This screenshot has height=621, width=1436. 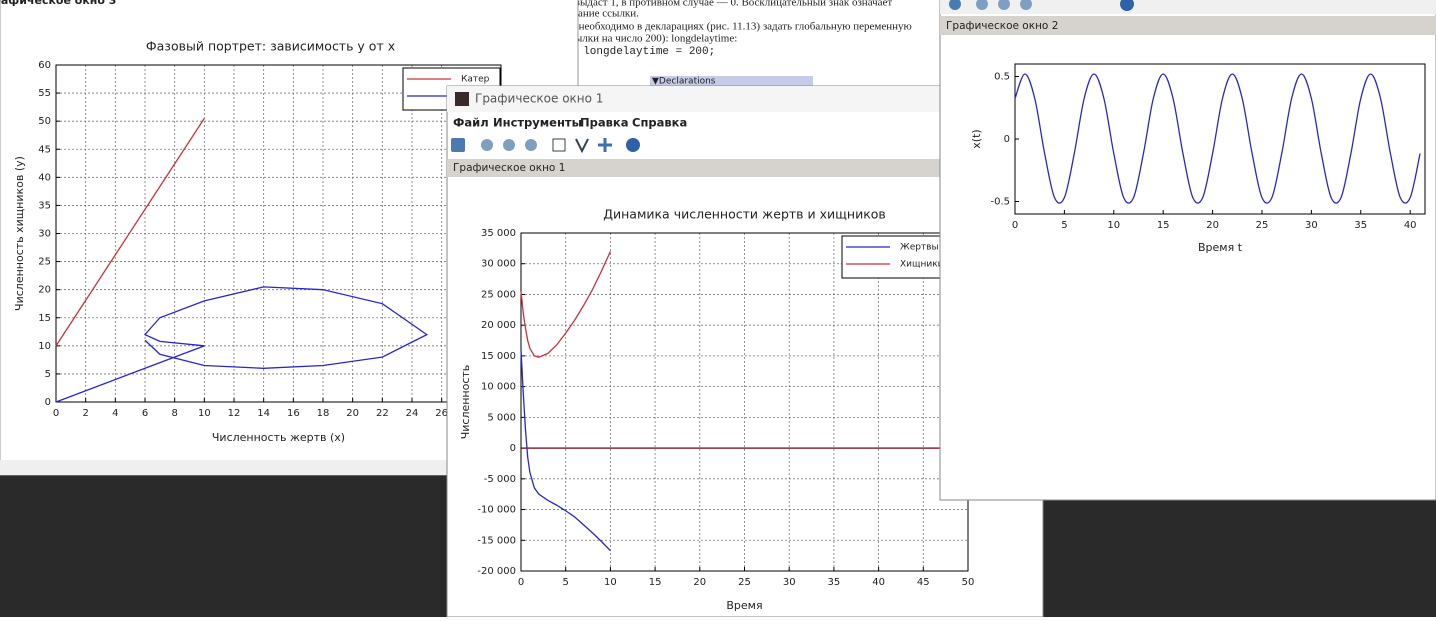 What do you see at coordinates (566, 582) in the screenshot?
I see `x-tick-label: 5` at bounding box center [566, 582].